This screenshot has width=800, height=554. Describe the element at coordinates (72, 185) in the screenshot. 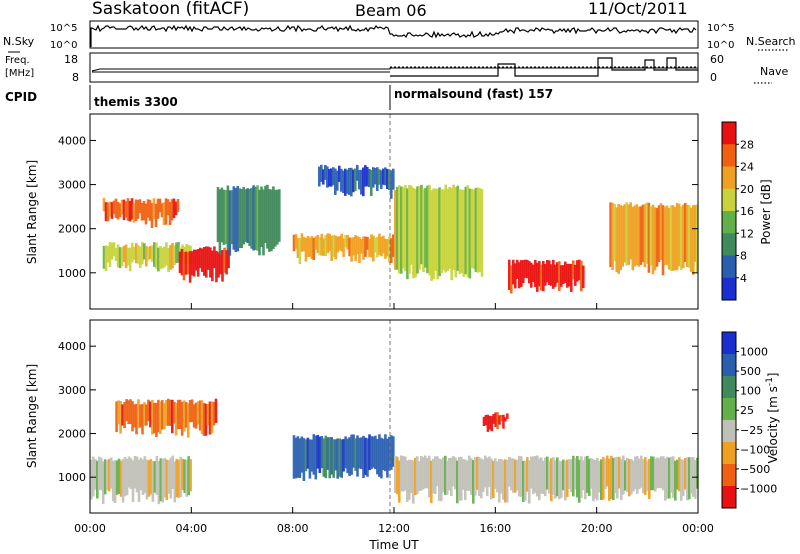

I see `power-yaxis-tick-label: 3000` at that location.